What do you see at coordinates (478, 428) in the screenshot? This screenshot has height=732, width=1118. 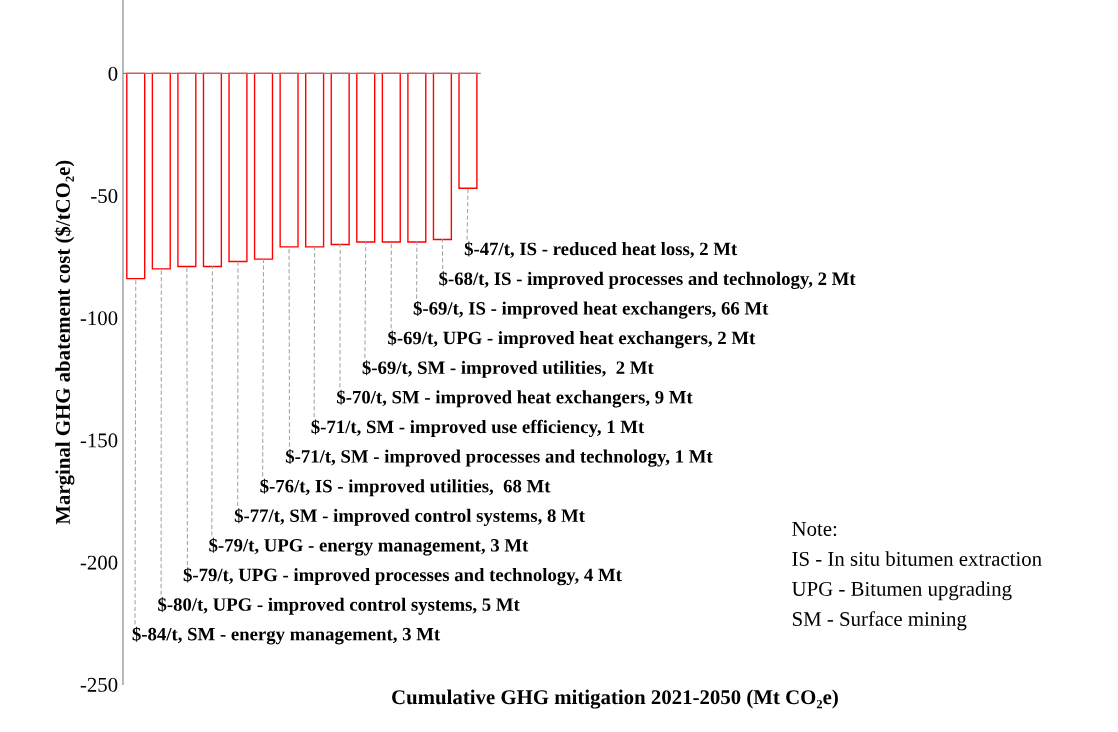 I see `data-label: $-71/t, SM - improved use efficiency, 1 Mt` at bounding box center [478, 428].